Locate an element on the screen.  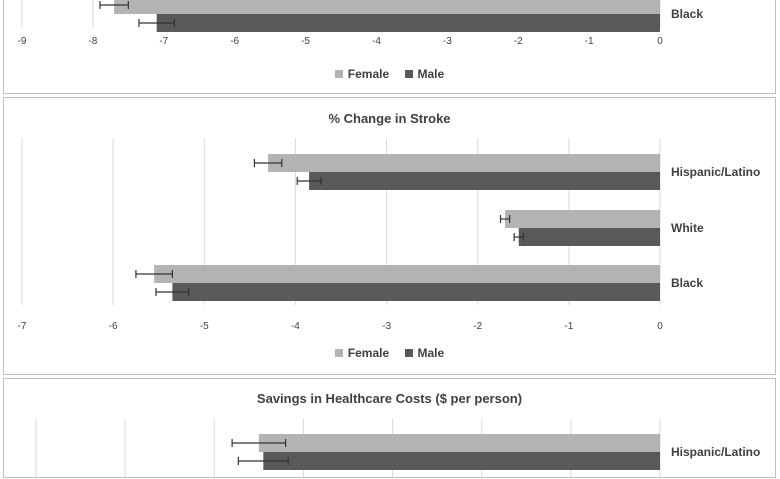
category-label: White is located at coordinates (687, 228).